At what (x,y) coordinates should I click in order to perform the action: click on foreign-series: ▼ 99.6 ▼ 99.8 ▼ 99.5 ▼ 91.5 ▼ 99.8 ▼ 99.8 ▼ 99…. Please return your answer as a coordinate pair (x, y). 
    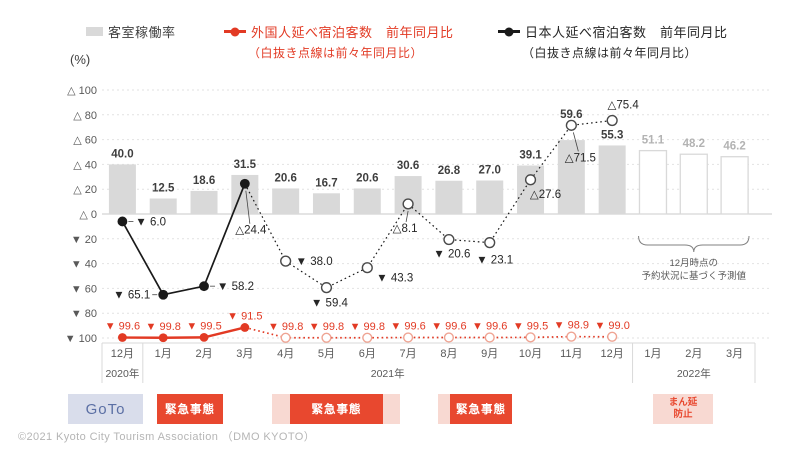
    Looking at the image, I should click on (367, 326).